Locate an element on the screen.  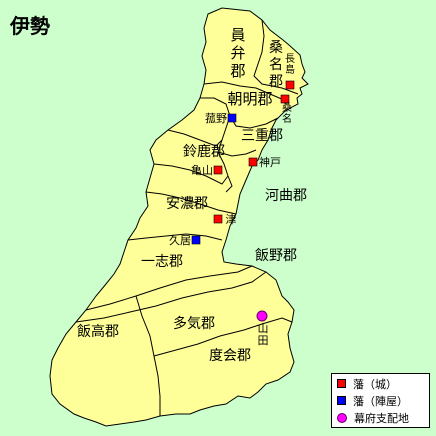
place-label-hisai: 久居 is located at coordinates (180, 240).